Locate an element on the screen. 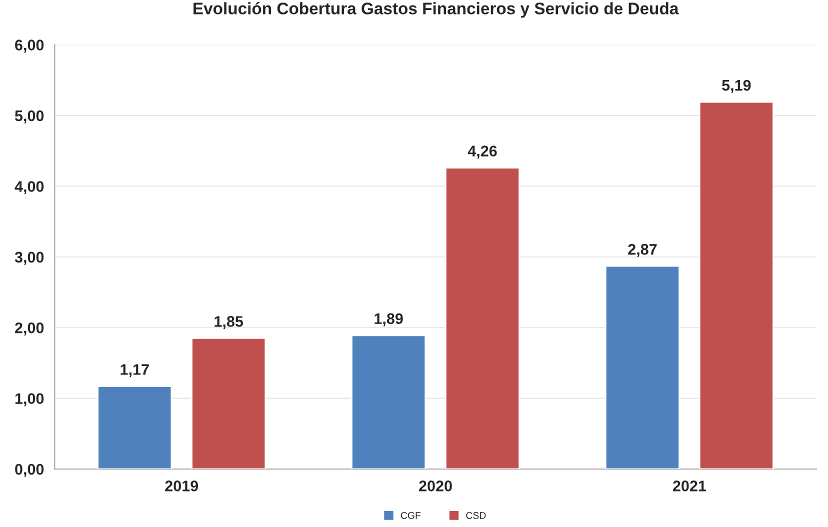  y-tick-label: 6,00 is located at coordinates (29, 46).